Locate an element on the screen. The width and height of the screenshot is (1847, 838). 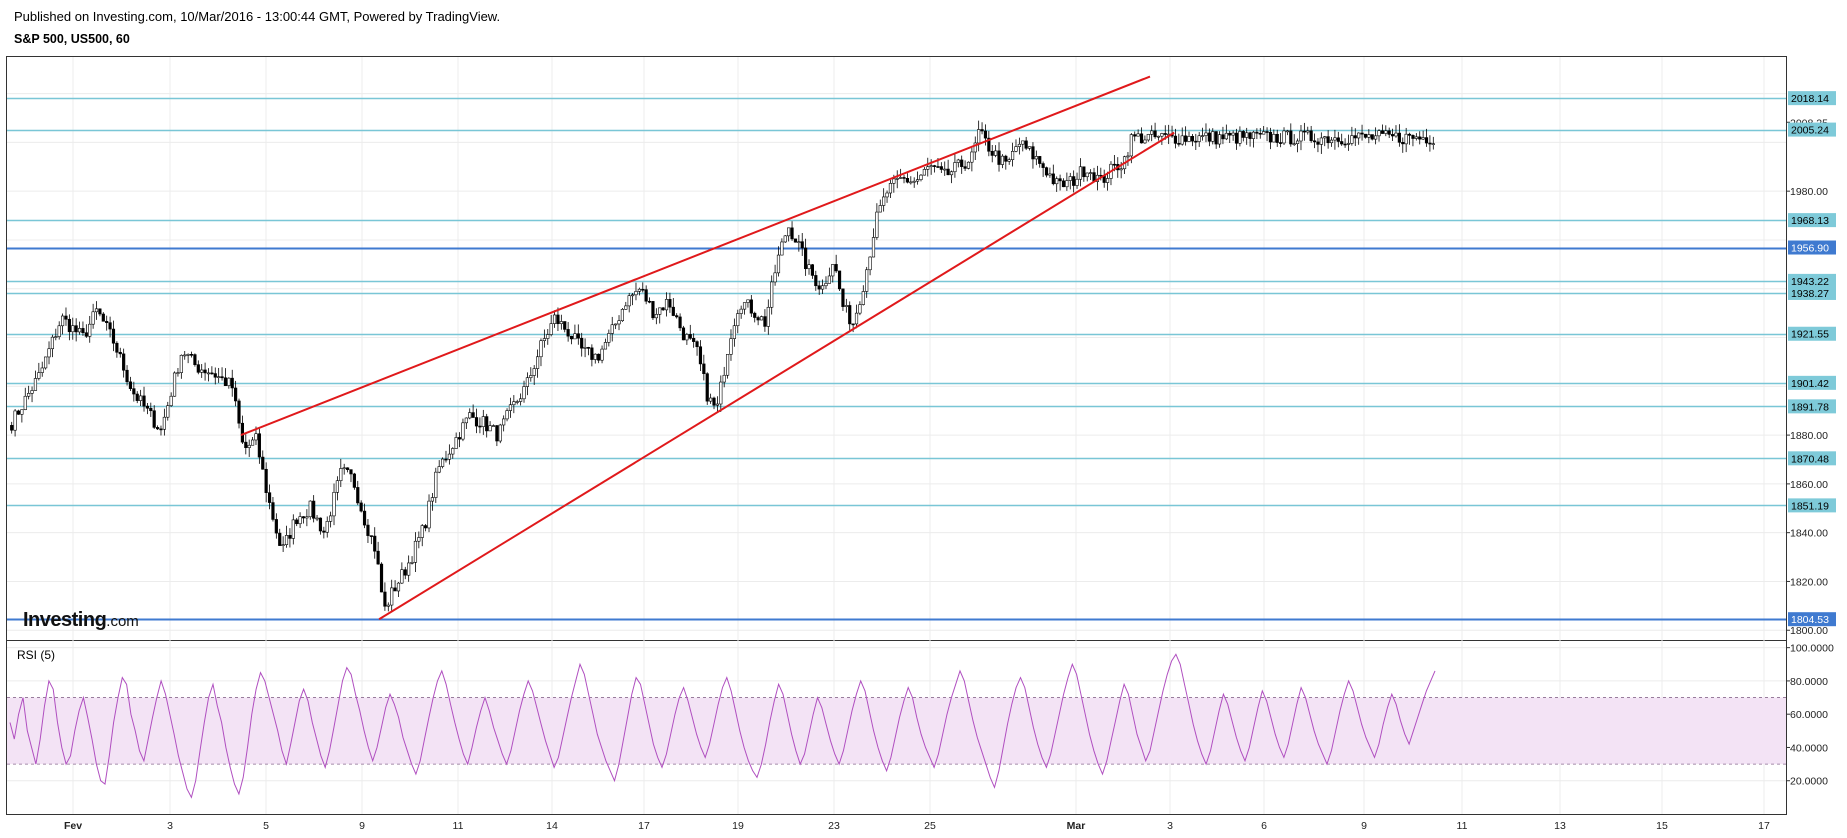
y-tick-label: 1820.00 is located at coordinates (1809, 582).